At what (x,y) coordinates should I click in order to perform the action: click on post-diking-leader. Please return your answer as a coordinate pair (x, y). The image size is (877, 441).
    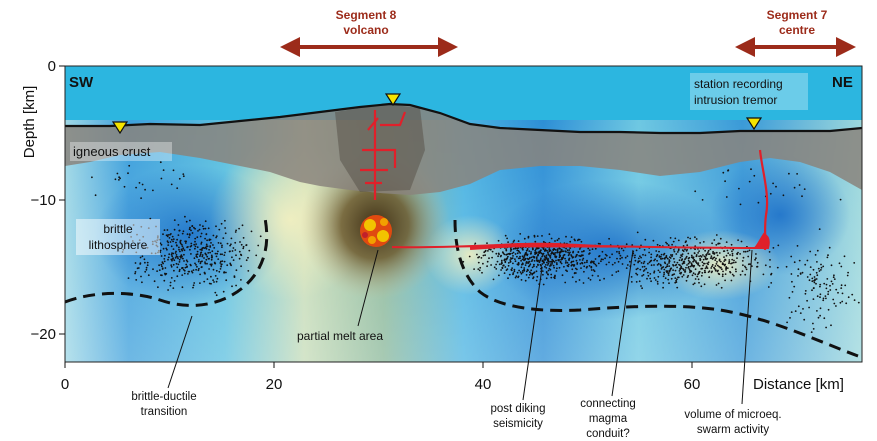
    Looking at the image, I should click on (532, 334).